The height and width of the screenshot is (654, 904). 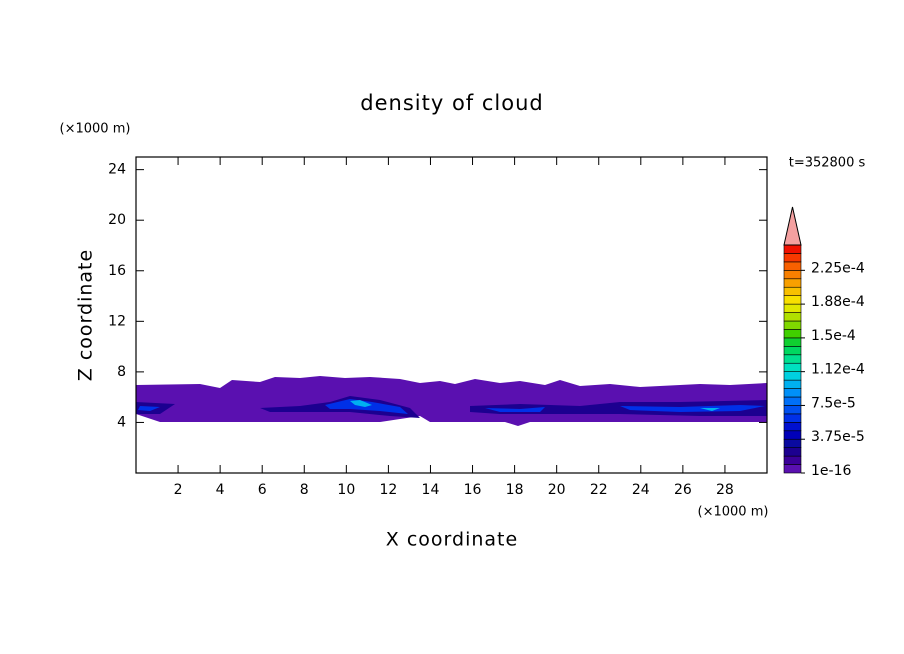 I want to click on x-tick-label: 12, so click(x=388, y=490).